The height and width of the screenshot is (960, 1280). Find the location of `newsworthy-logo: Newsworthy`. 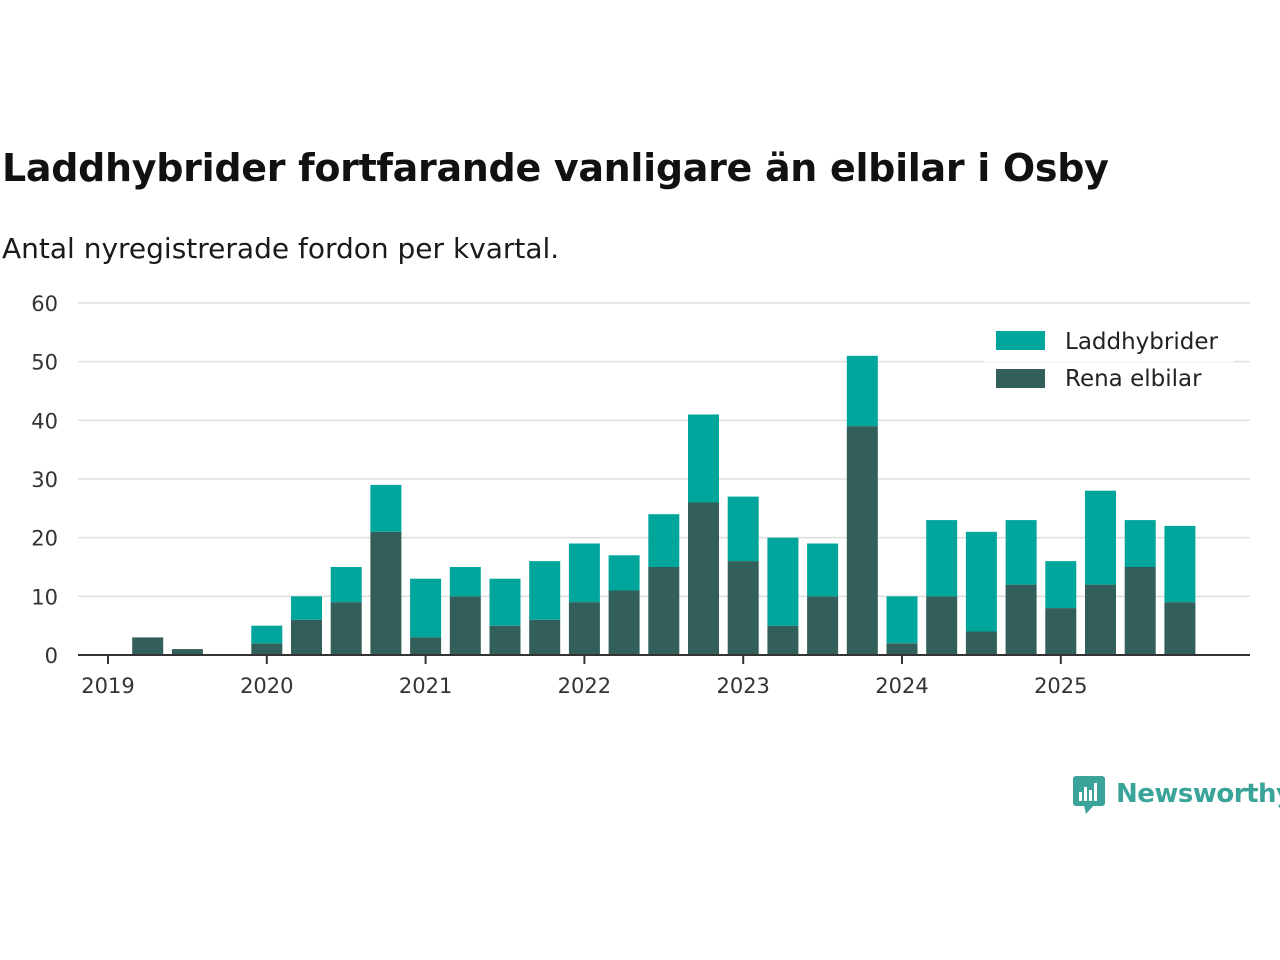

newsworthy-logo: Newsworthy is located at coordinates (1176, 794).